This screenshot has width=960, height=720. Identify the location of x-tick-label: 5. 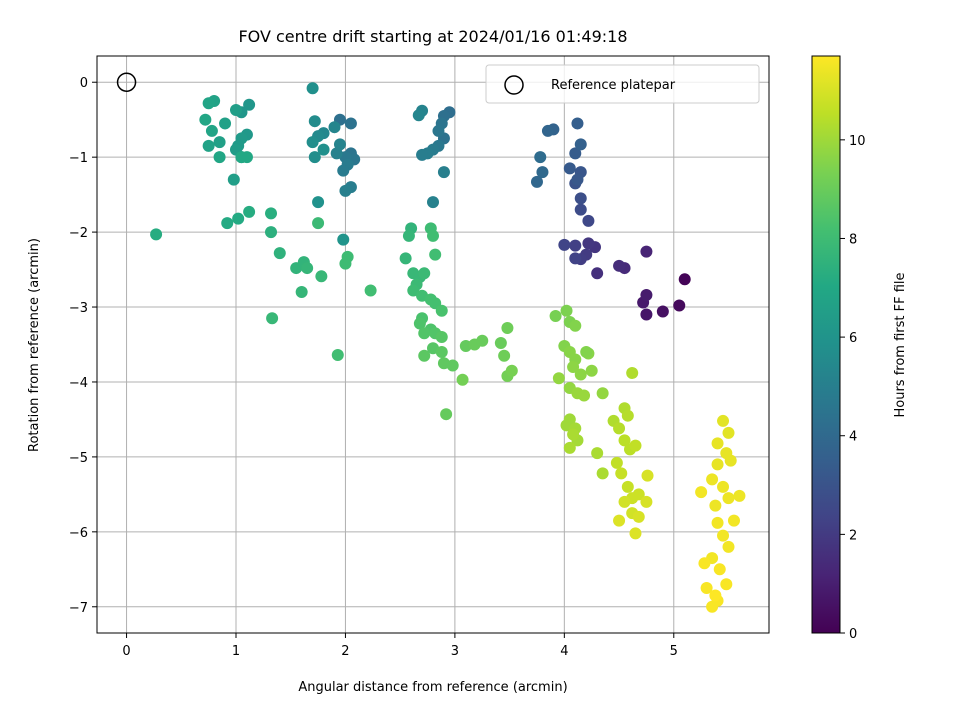
(674, 651).